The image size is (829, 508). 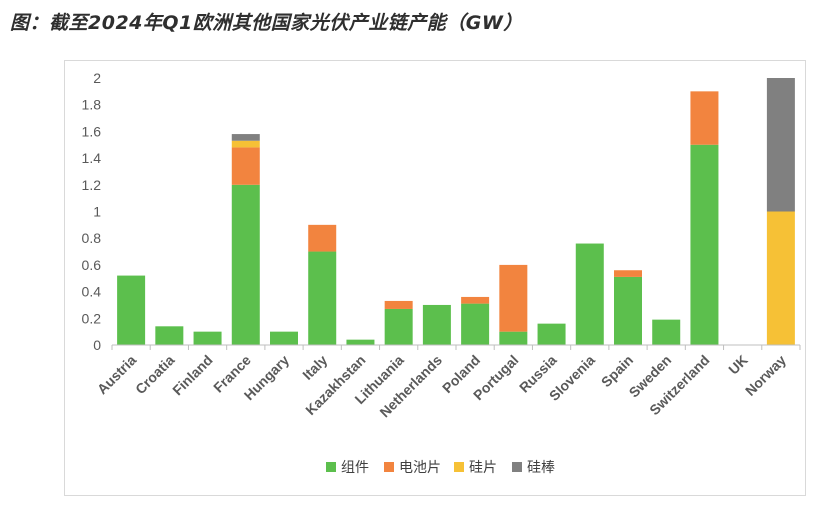 I want to click on legend-label: 硅棒, so click(x=541, y=468).